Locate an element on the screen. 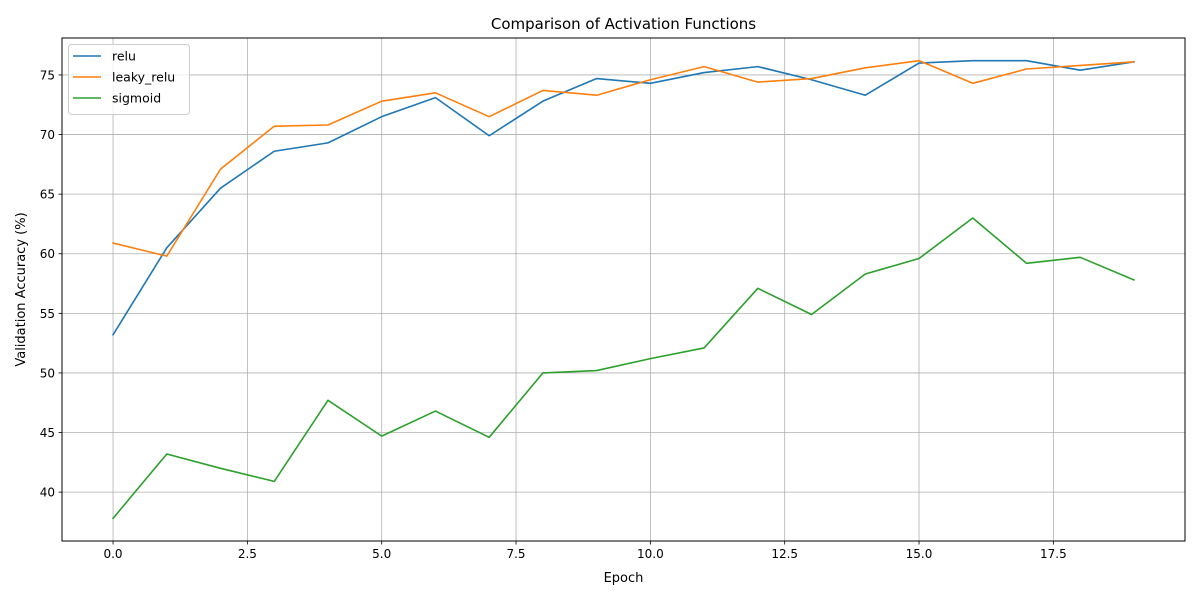 This screenshot has width=1200, height=600. y-tick-label: 55 is located at coordinates (47, 314).